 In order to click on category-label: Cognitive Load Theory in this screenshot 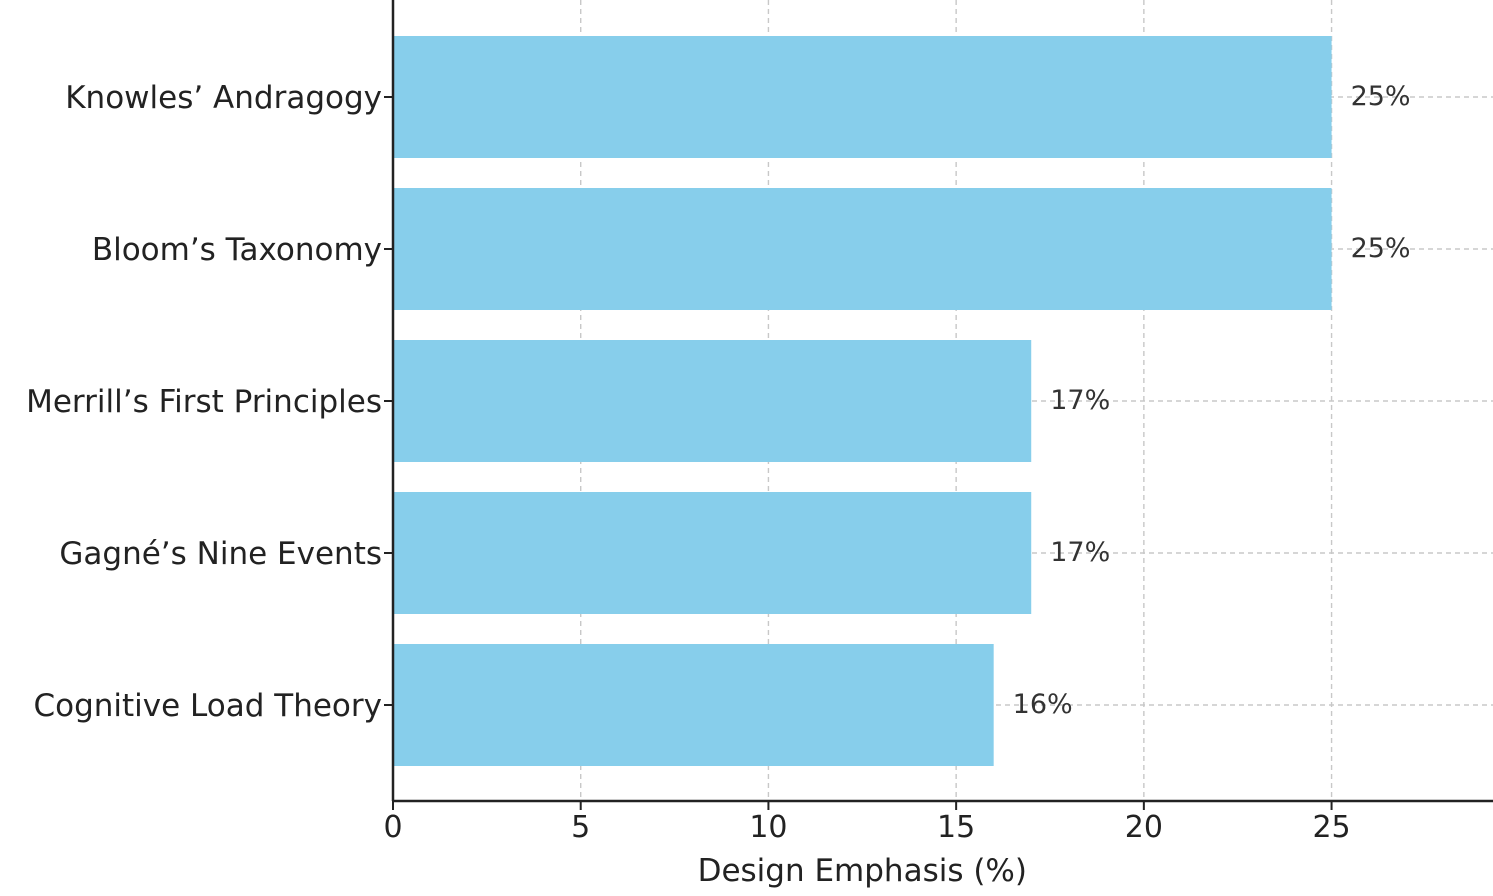, I will do `click(207, 706)`.